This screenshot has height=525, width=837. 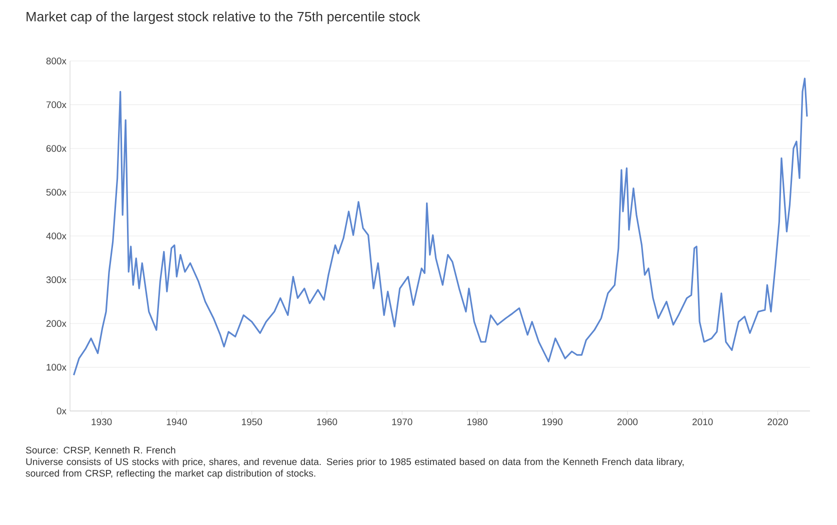 I want to click on y-tick-label: 800x, so click(x=56, y=61).